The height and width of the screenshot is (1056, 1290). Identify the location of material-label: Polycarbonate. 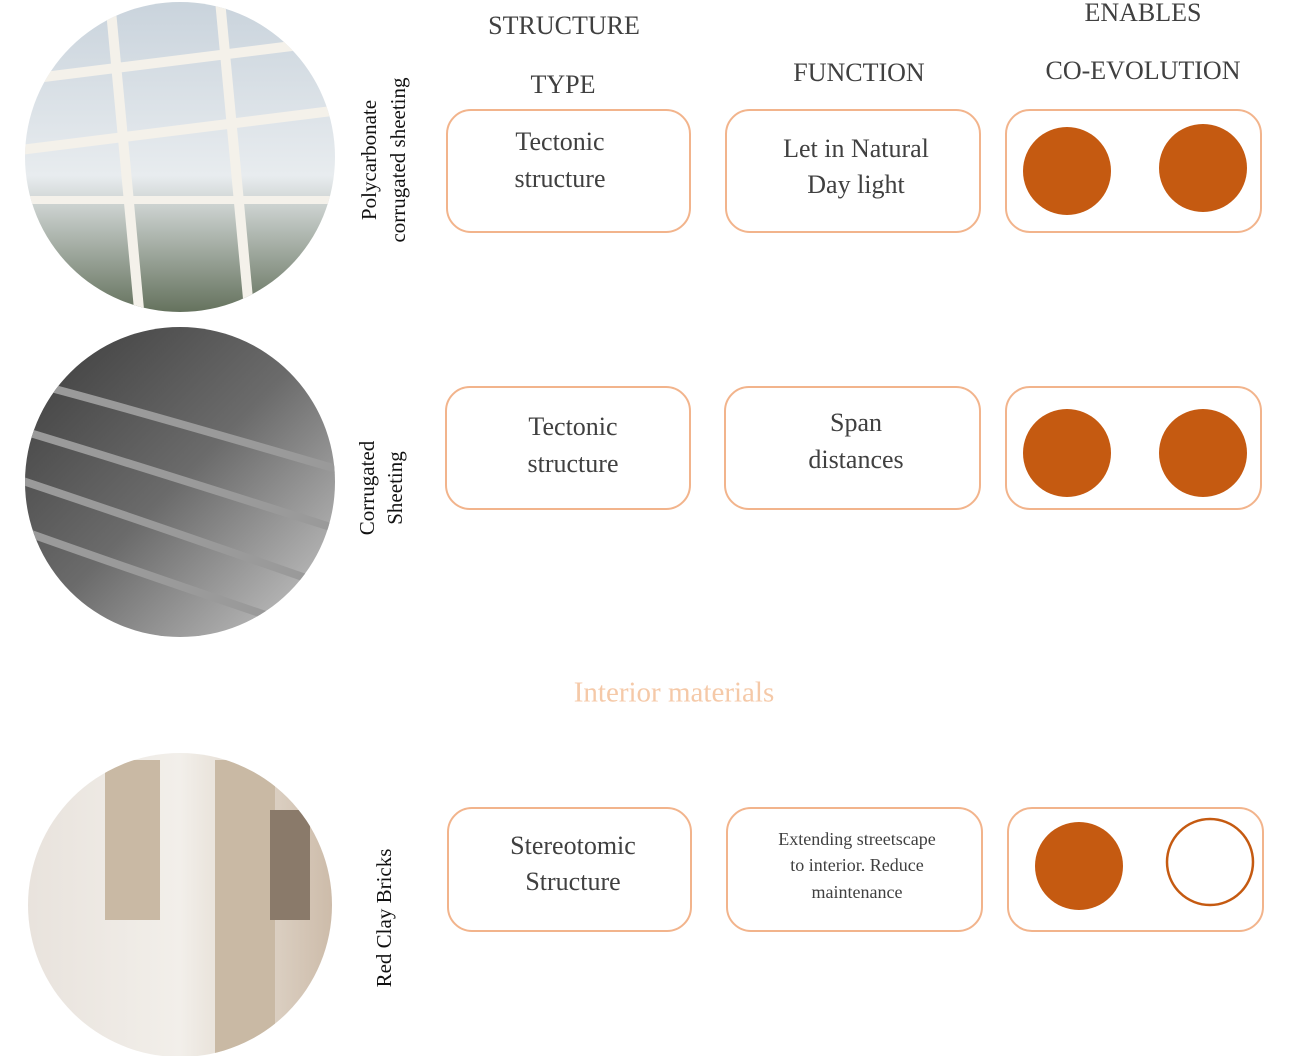
(369, 160).